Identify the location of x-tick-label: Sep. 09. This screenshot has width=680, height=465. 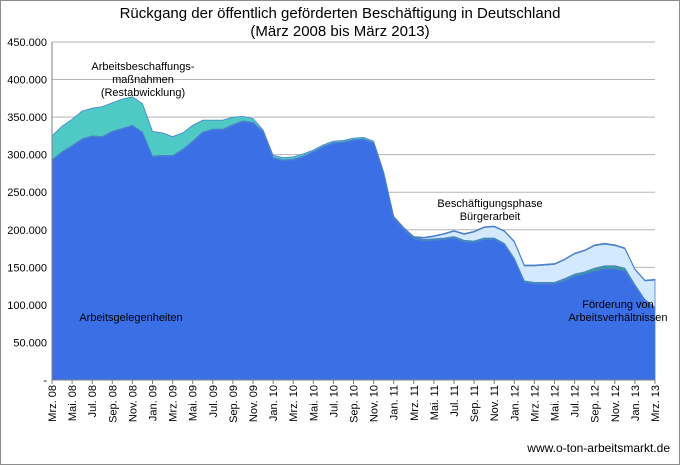
(234, 404).